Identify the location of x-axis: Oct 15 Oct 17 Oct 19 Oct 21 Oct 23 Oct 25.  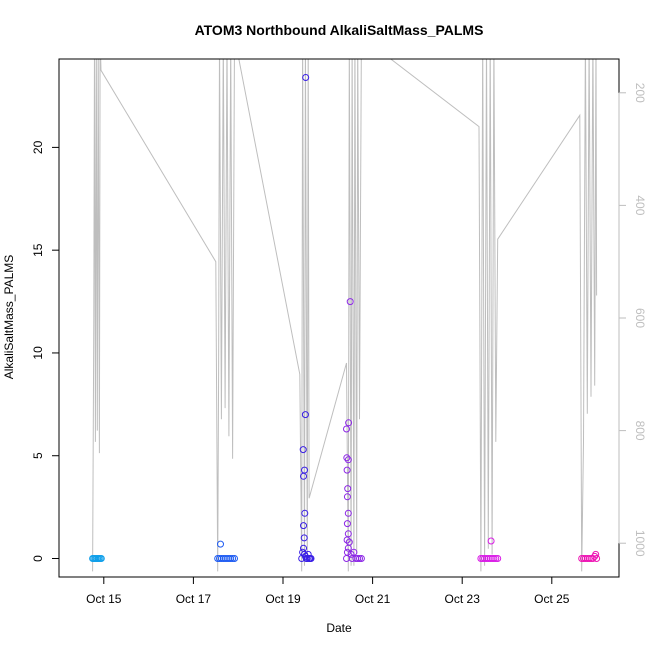
(328, 591).